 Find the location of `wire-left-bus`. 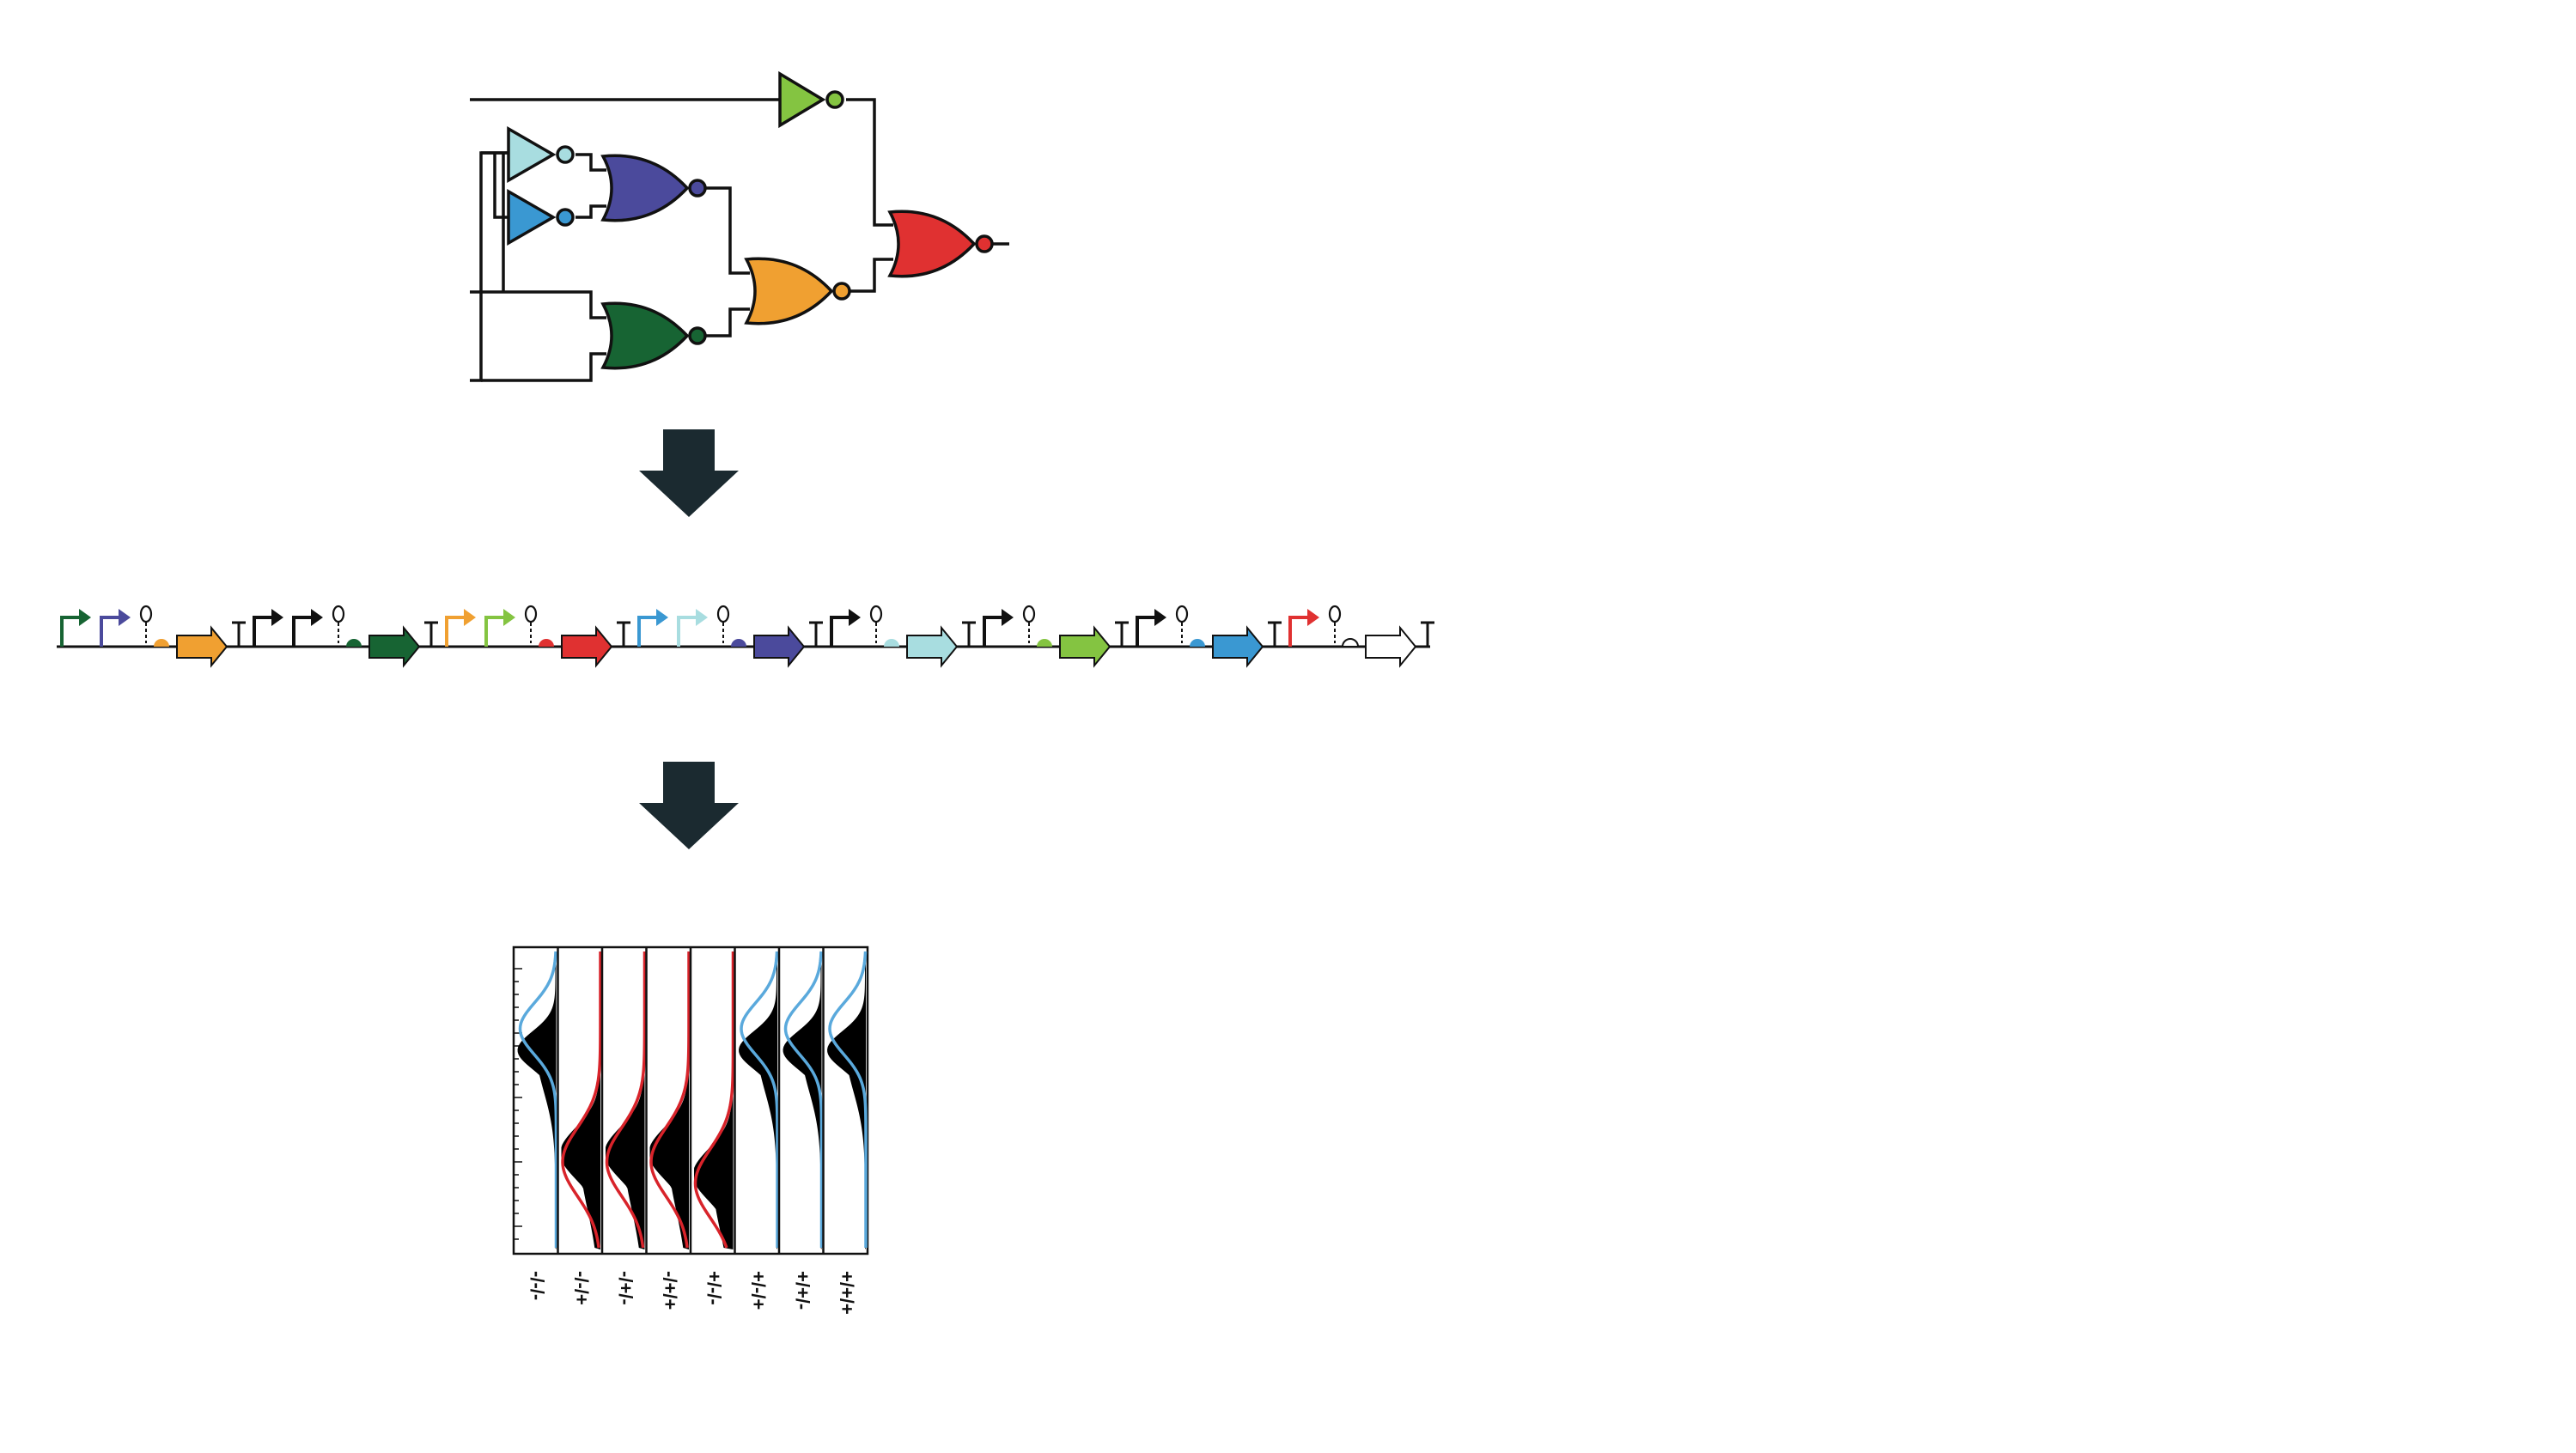

wire-left-bus is located at coordinates (492, 267).